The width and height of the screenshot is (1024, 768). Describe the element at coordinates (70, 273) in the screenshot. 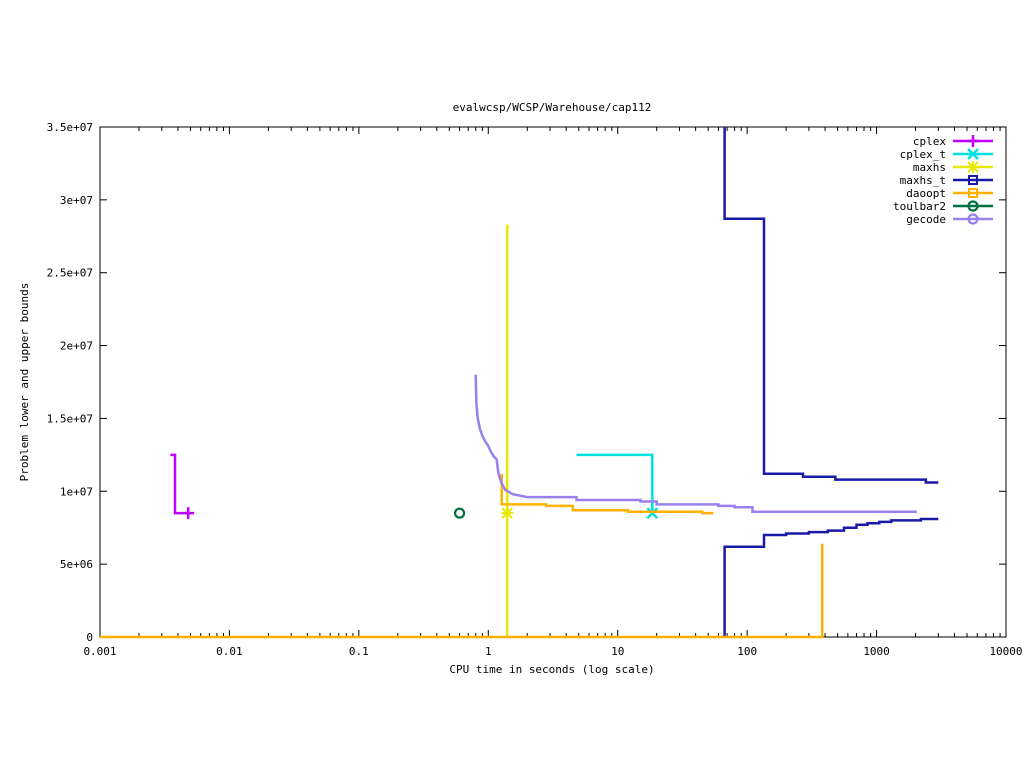

I see `y-tick-label: 2.5e+07` at that location.